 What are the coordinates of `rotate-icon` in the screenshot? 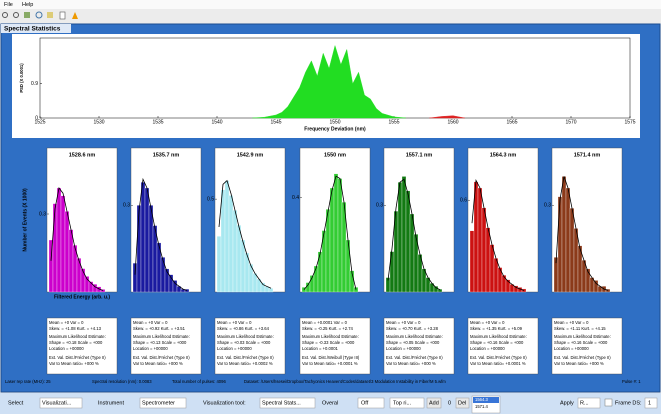 It's located at (39, 15).